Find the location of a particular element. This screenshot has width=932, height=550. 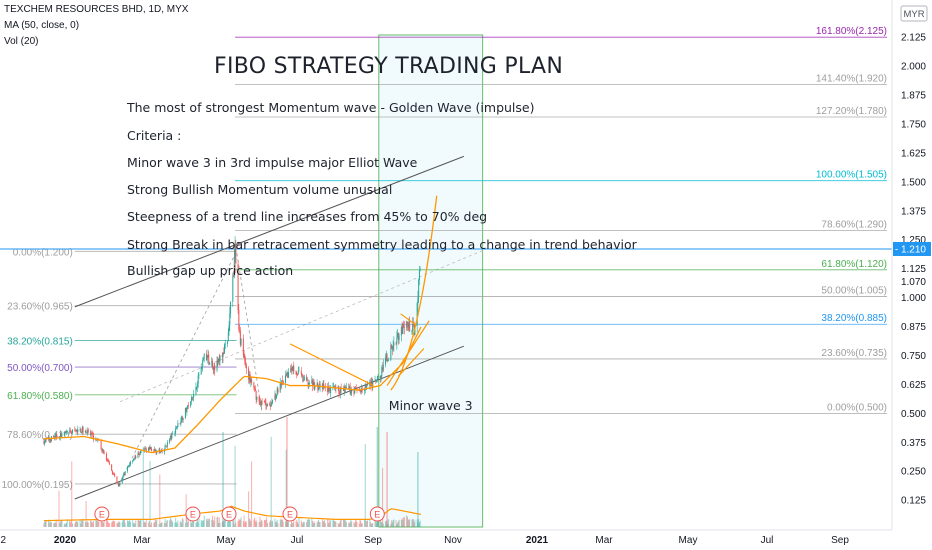

ma-indicator-label: MA (50, close, 0) is located at coordinates (42, 25).